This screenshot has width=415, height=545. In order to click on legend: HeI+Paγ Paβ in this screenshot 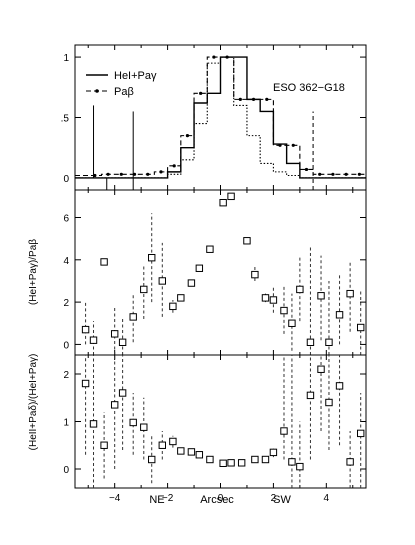, I will do `click(121, 84)`.